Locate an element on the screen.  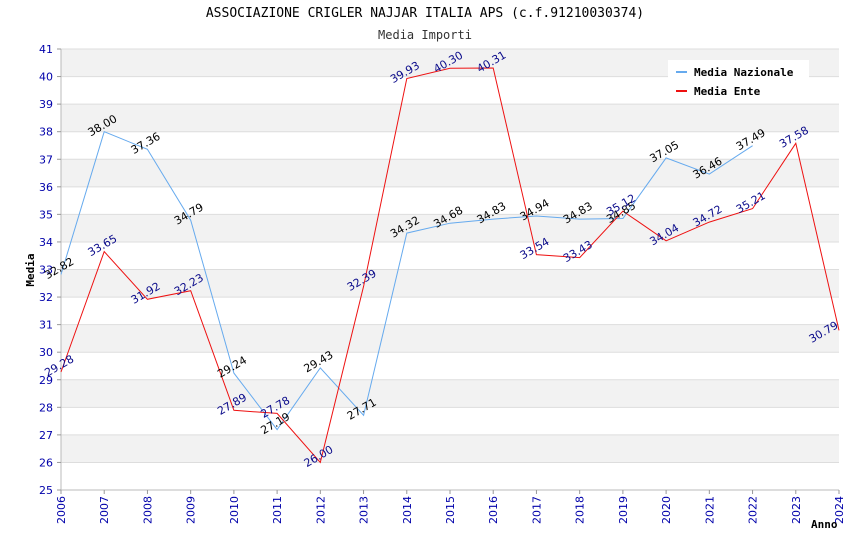
x-axis-title: Anno is located at coordinates (824, 524).